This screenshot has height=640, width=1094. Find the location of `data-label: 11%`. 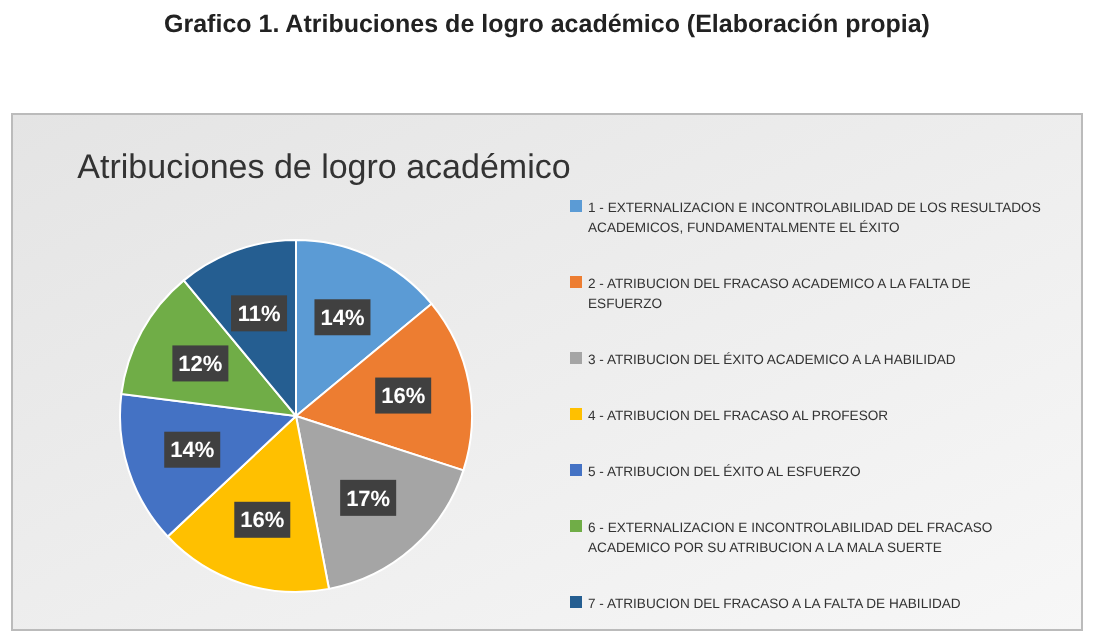

data-label: 11% is located at coordinates (259, 315).